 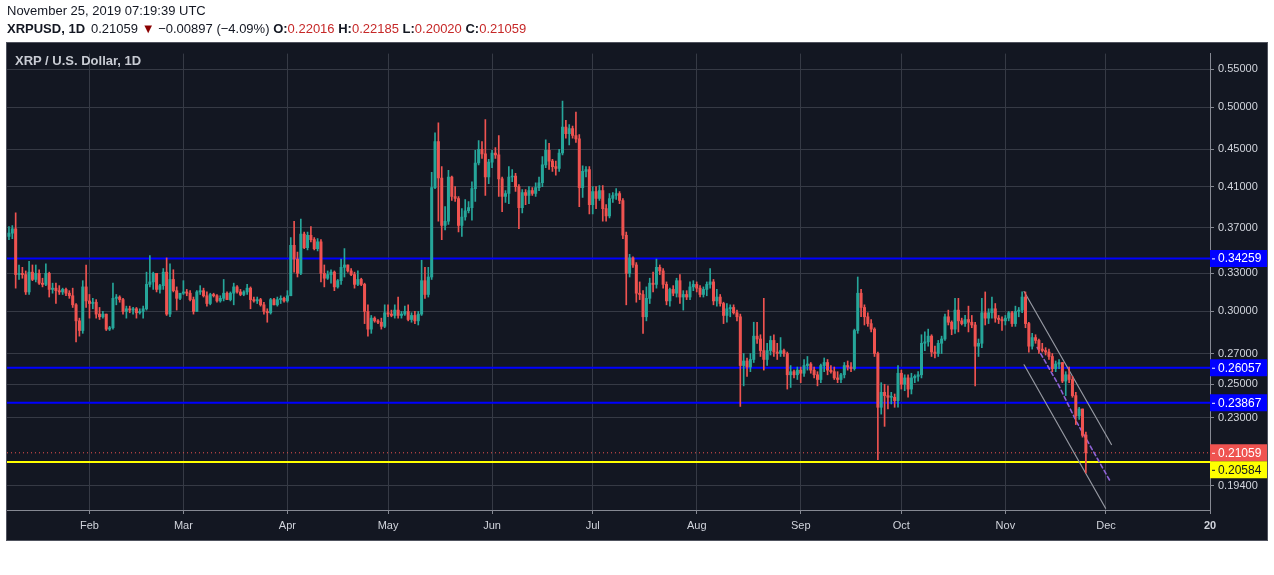 What do you see at coordinates (1238, 68) in the screenshot?
I see `y-tick-label: 0.55000` at bounding box center [1238, 68].